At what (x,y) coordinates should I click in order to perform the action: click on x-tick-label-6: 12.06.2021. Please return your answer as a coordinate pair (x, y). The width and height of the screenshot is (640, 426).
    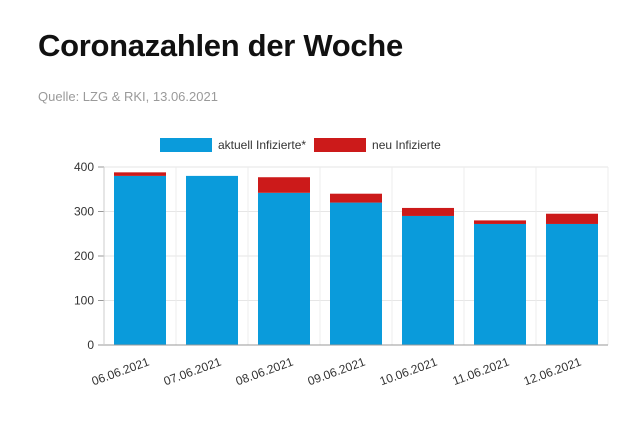
    Looking at the image, I should click on (553, 372).